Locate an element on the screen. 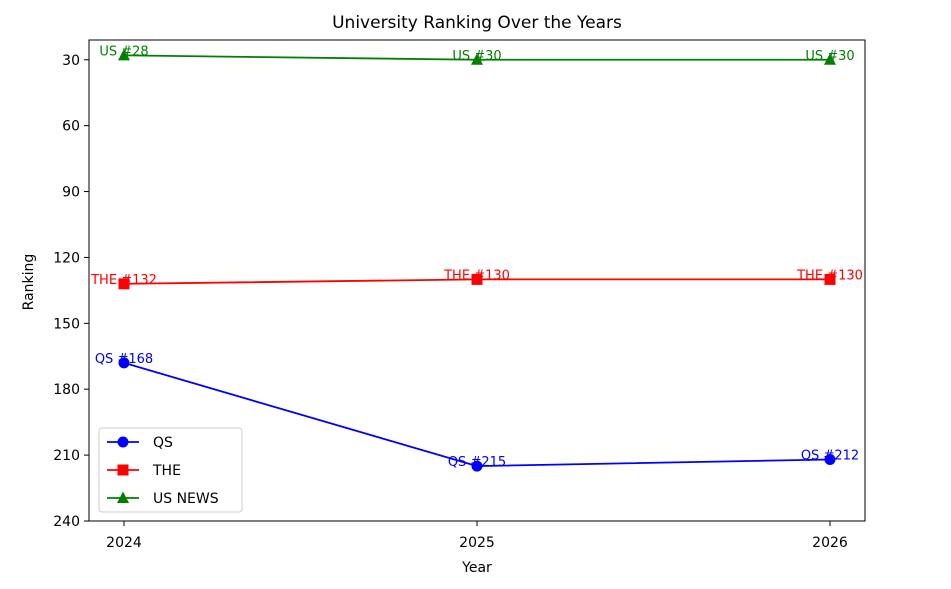 This screenshot has height=589, width=951. legend-label-us-news: US NEWS is located at coordinates (186, 499).